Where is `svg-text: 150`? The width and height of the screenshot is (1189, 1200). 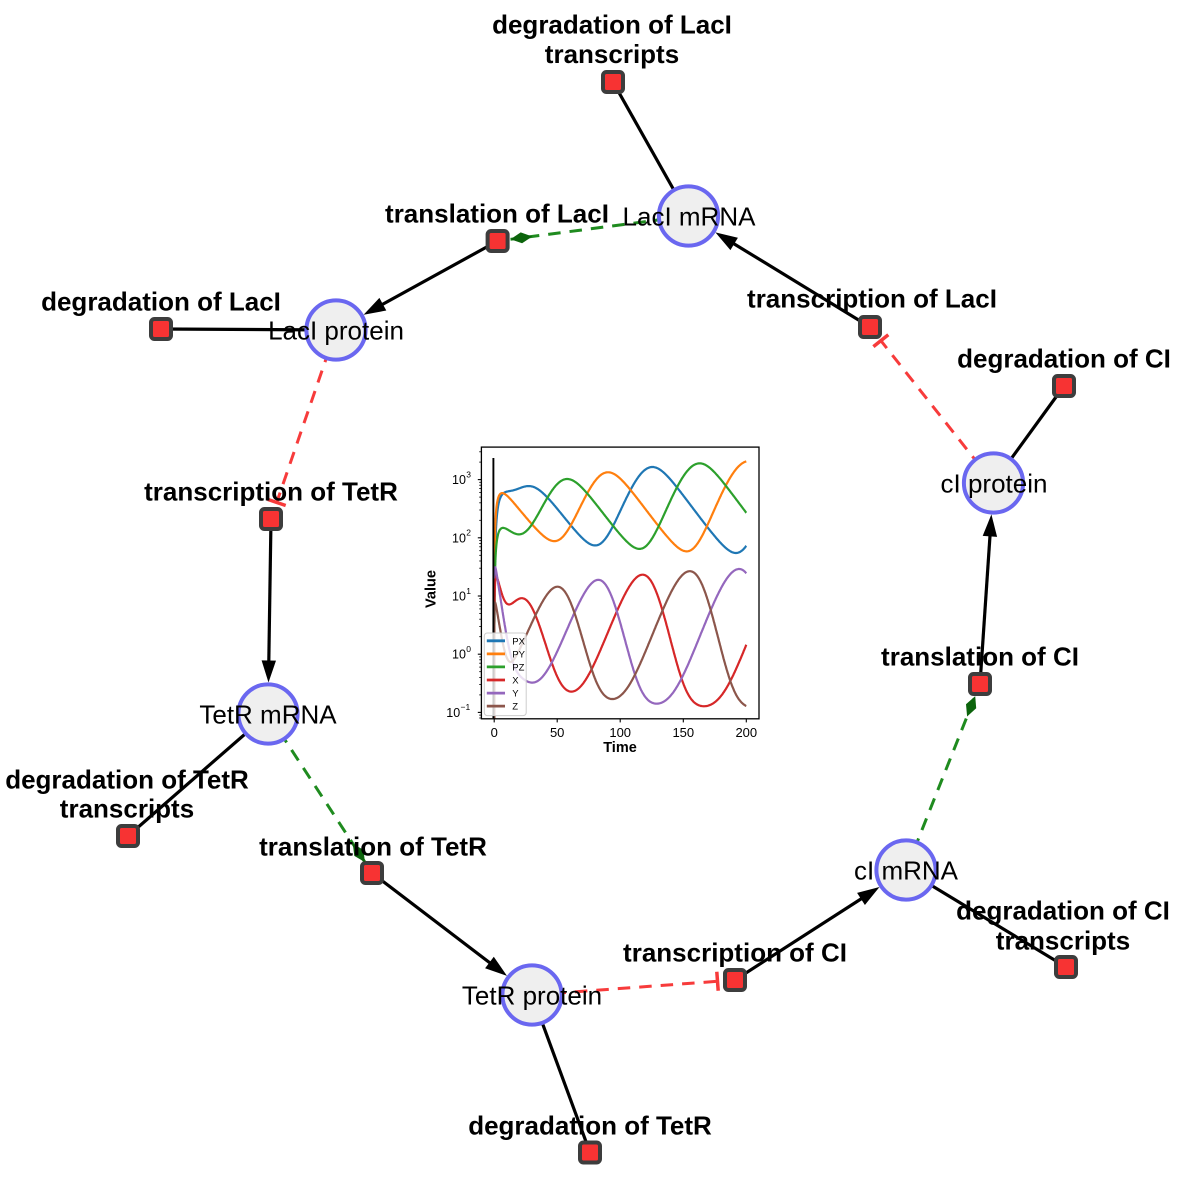
svg-text: 150 is located at coordinates (683, 732).